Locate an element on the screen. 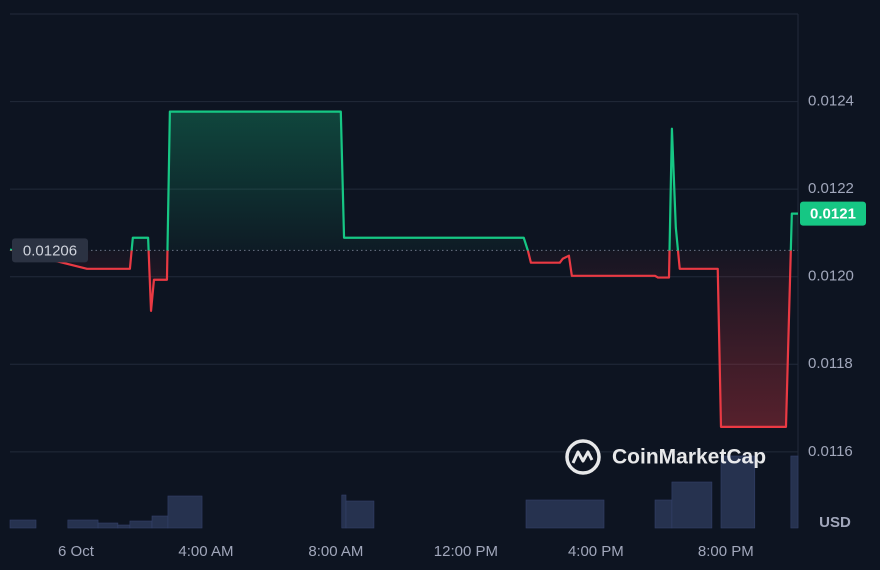 This screenshot has width=880, height=570. y-tick-label: 0.0118 is located at coordinates (830, 363).